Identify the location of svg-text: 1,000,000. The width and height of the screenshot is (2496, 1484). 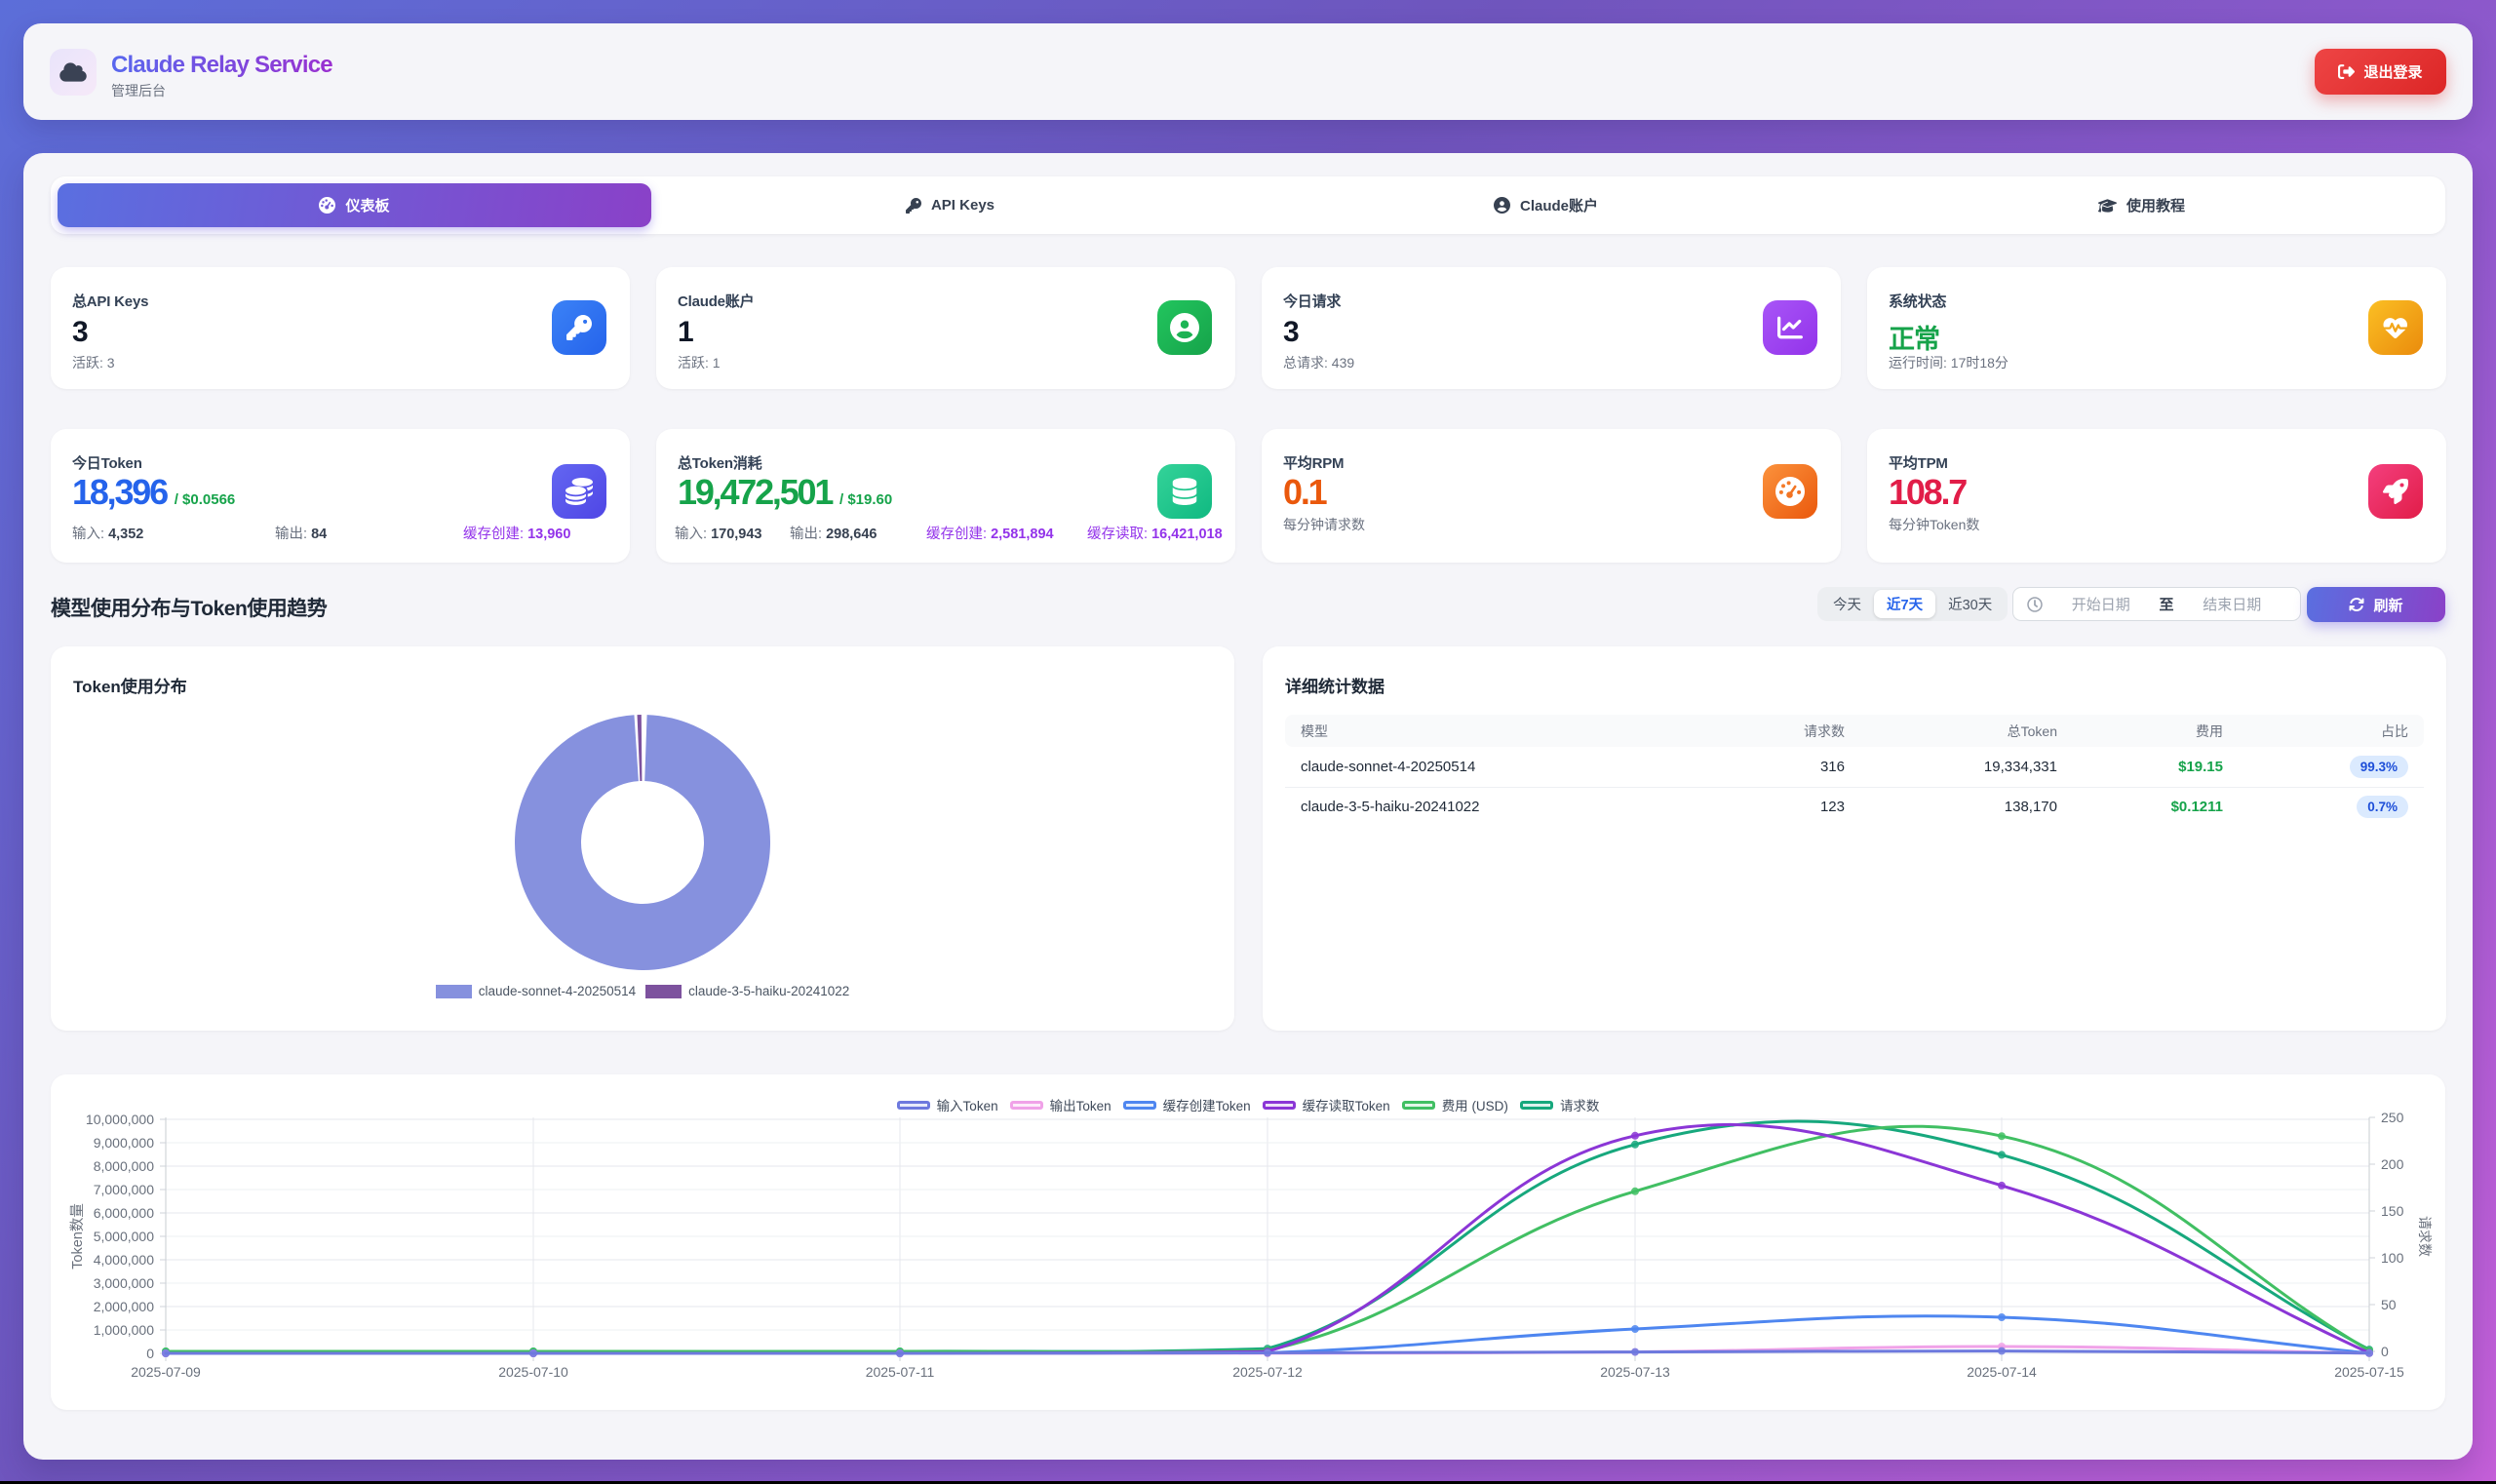
(124, 1330).